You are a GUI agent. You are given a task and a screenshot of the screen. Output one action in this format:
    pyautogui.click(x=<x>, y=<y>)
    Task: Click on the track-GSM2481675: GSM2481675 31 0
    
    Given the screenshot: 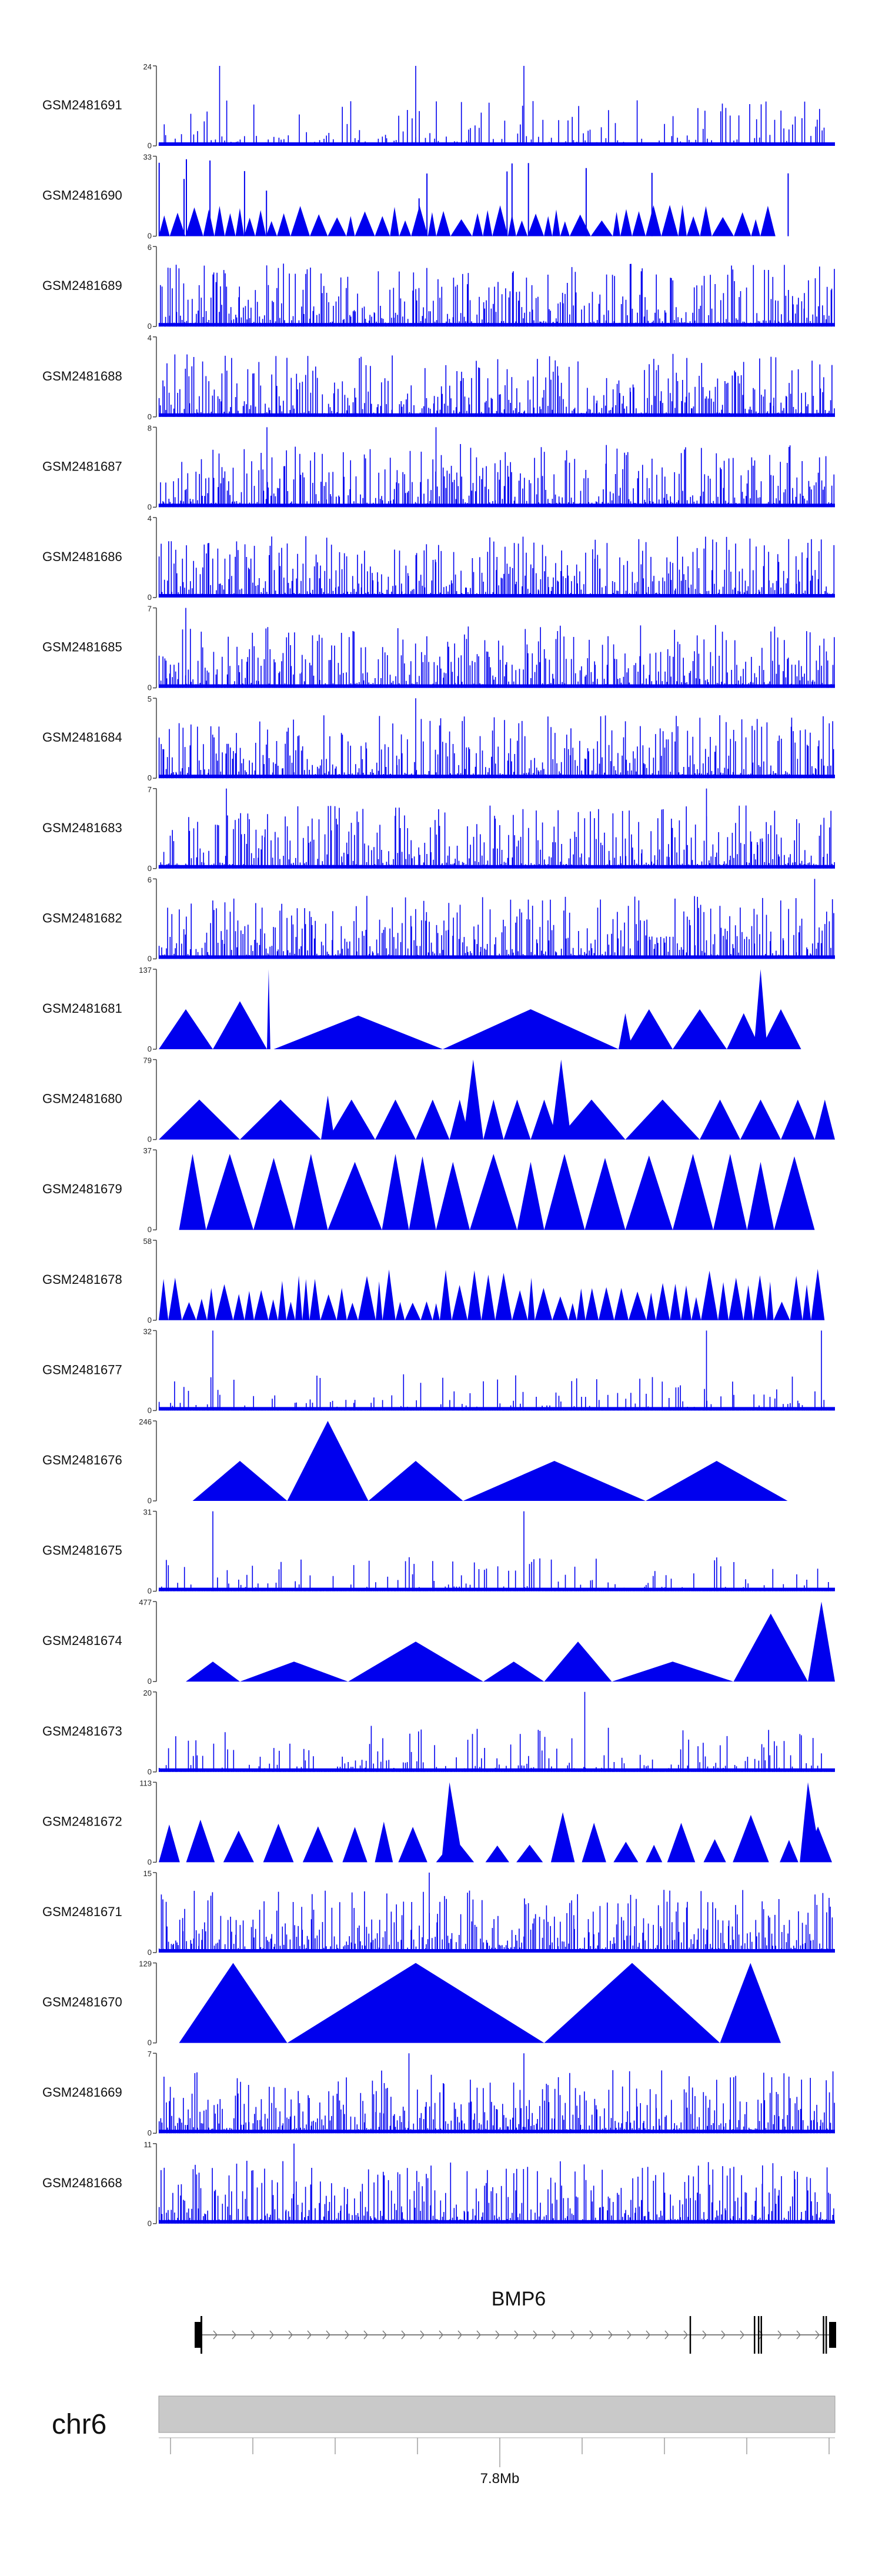 What is the action you would take?
    pyautogui.click(x=438, y=1552)
    